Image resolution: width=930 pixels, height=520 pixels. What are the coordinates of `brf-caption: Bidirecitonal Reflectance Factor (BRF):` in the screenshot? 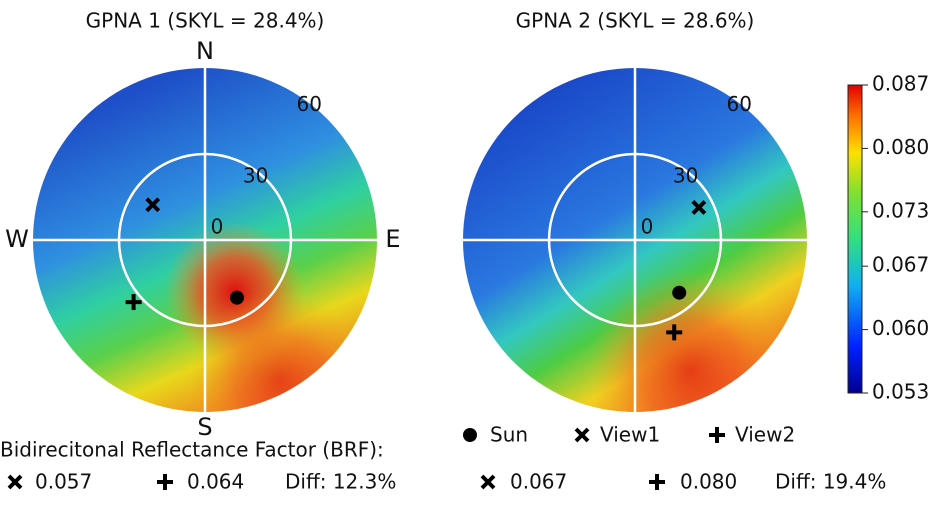 It's located at (192, 450).